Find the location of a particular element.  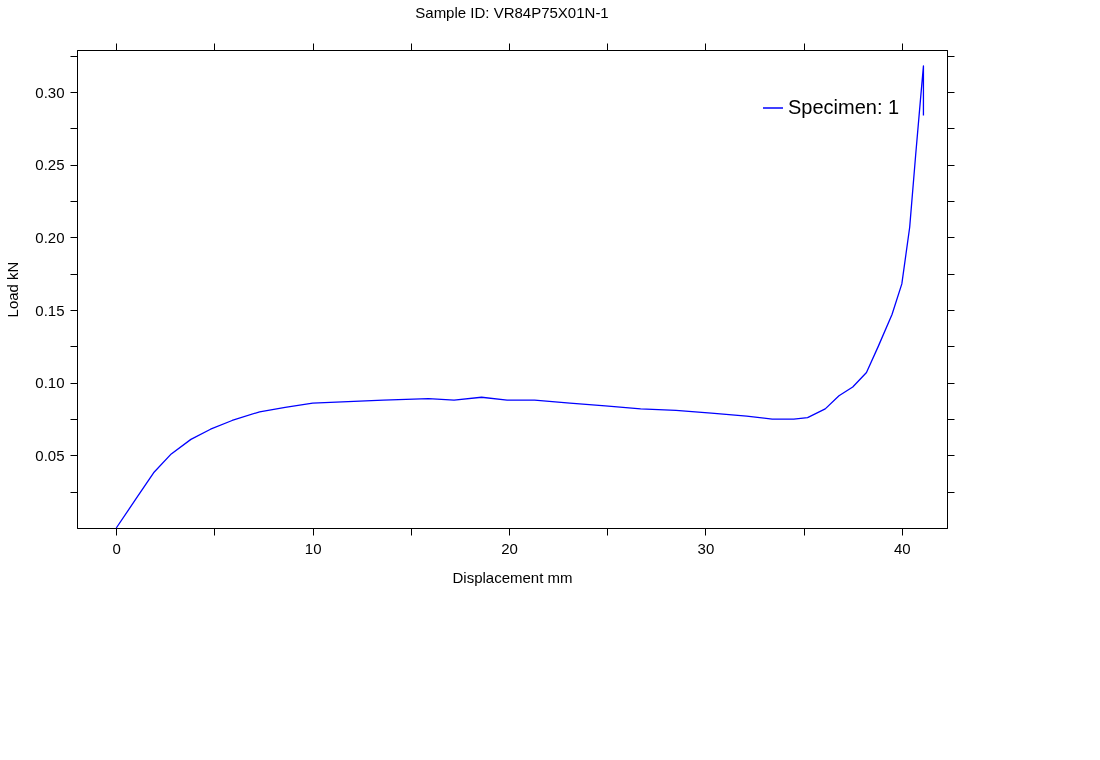

chart-title: Sample ID: VR84P75X01N-1 is located at coordinates (512, 12).